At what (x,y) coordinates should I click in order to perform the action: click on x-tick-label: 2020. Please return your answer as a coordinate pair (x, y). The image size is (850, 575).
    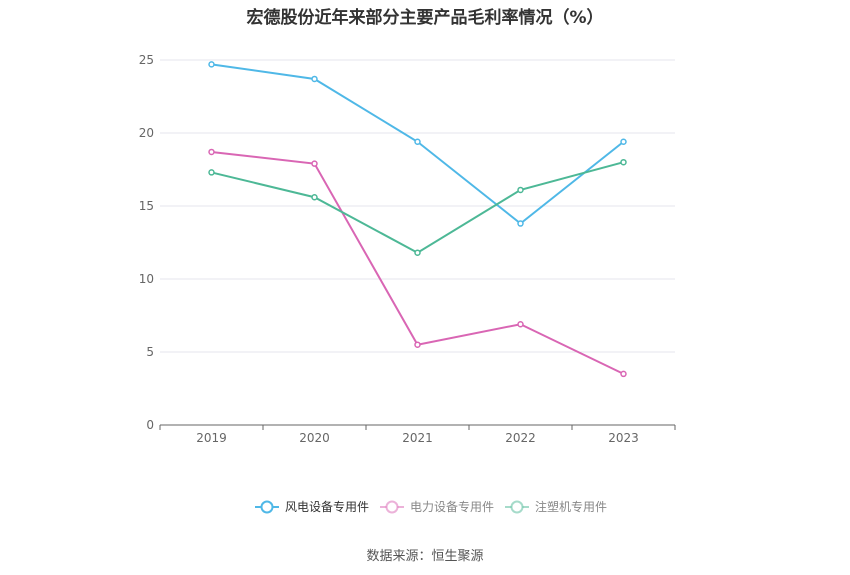
    Looking at the image, I should click on (314, 438).